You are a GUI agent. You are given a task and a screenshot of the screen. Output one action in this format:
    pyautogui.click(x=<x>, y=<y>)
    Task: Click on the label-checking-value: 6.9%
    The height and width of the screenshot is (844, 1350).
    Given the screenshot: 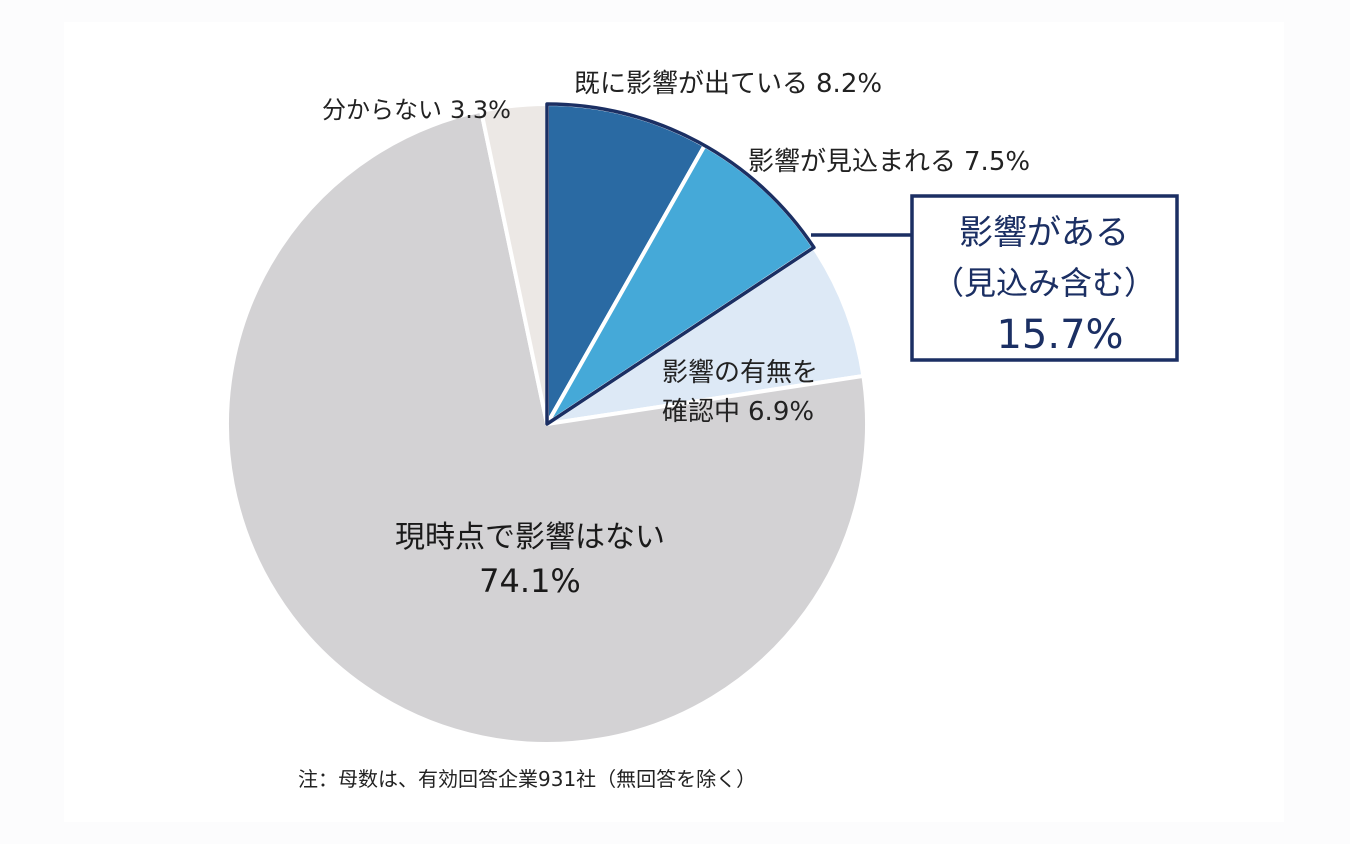 What is the action you would take?
    pyautogui.click(x=781, y=412)
    